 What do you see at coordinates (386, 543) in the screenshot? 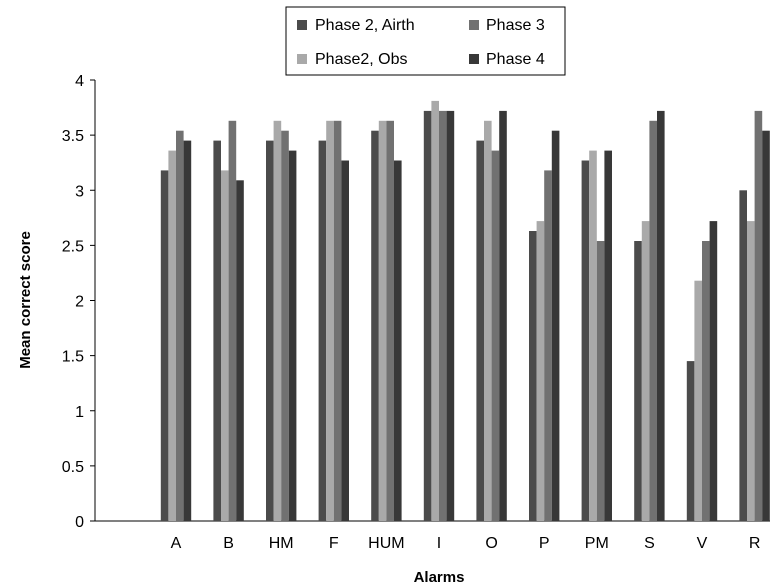
I see `x-tick-label: HUM` at bounding box center [386, 543].